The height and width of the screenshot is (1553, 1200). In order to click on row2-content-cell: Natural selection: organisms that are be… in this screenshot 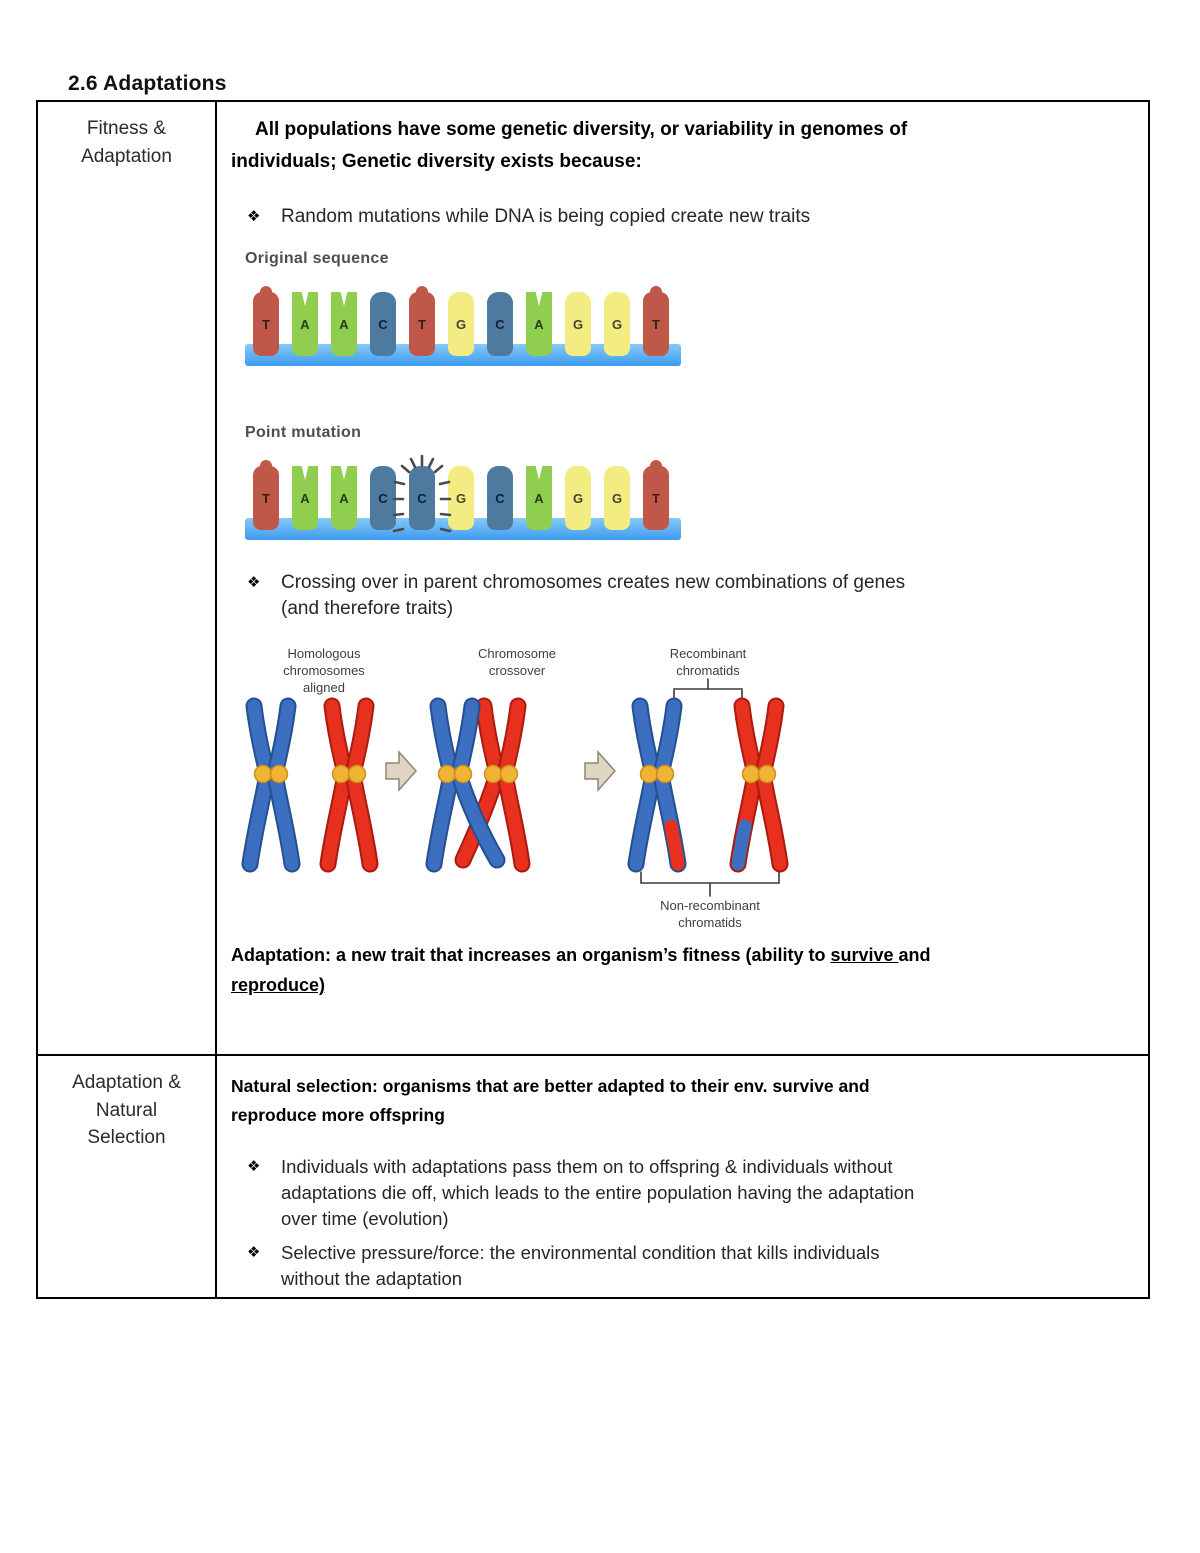, I will do `click(682, 1175)`.